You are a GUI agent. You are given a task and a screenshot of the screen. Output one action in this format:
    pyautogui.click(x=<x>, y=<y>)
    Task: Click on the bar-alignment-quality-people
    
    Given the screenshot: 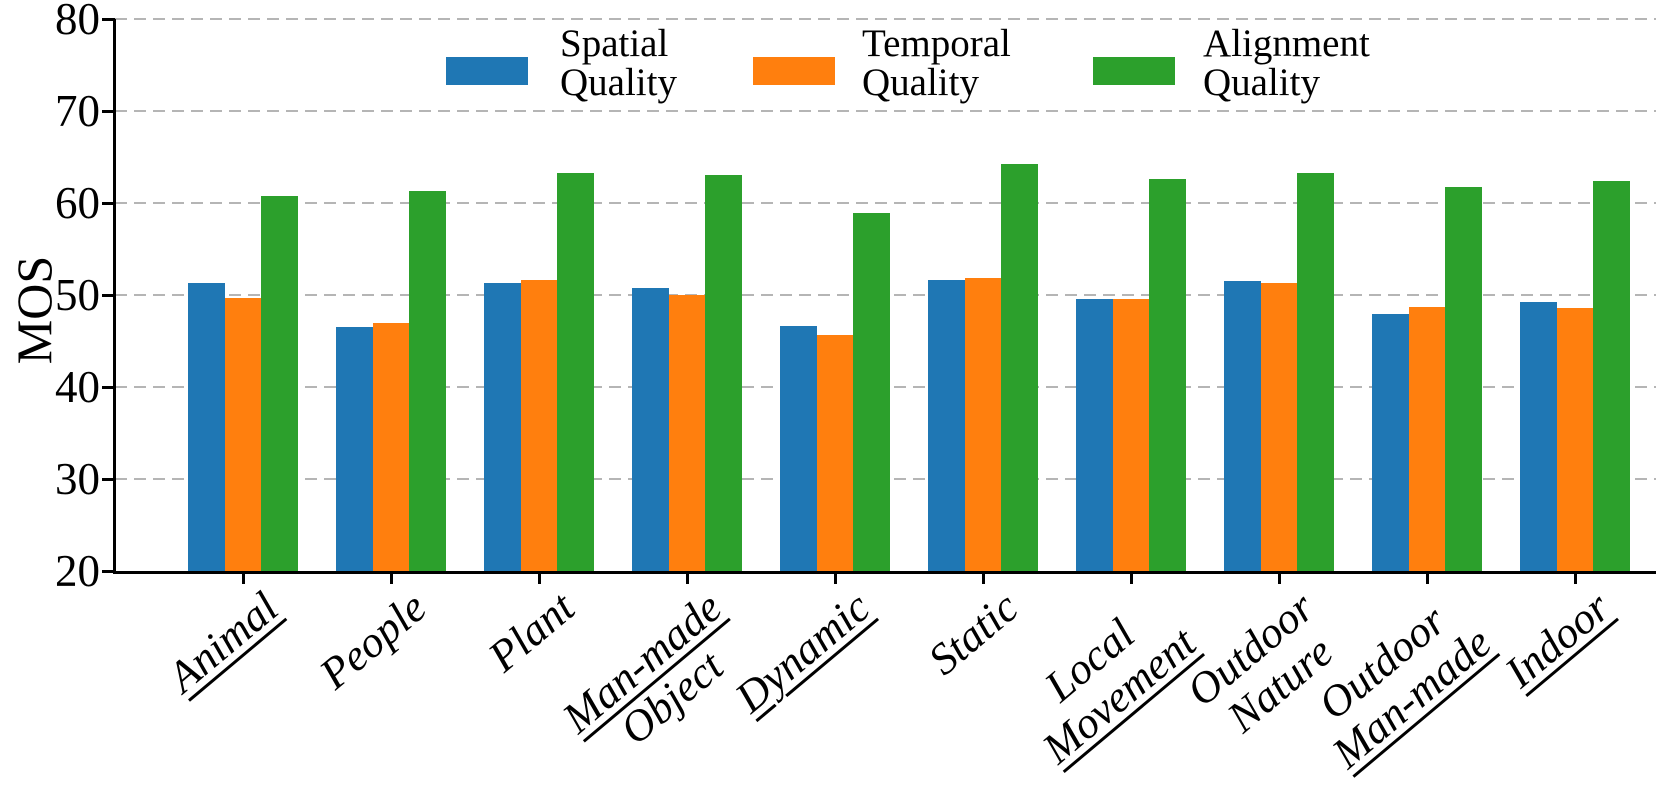 What is the action you would take?
    pyautogui.click(x=427, y=381)
    